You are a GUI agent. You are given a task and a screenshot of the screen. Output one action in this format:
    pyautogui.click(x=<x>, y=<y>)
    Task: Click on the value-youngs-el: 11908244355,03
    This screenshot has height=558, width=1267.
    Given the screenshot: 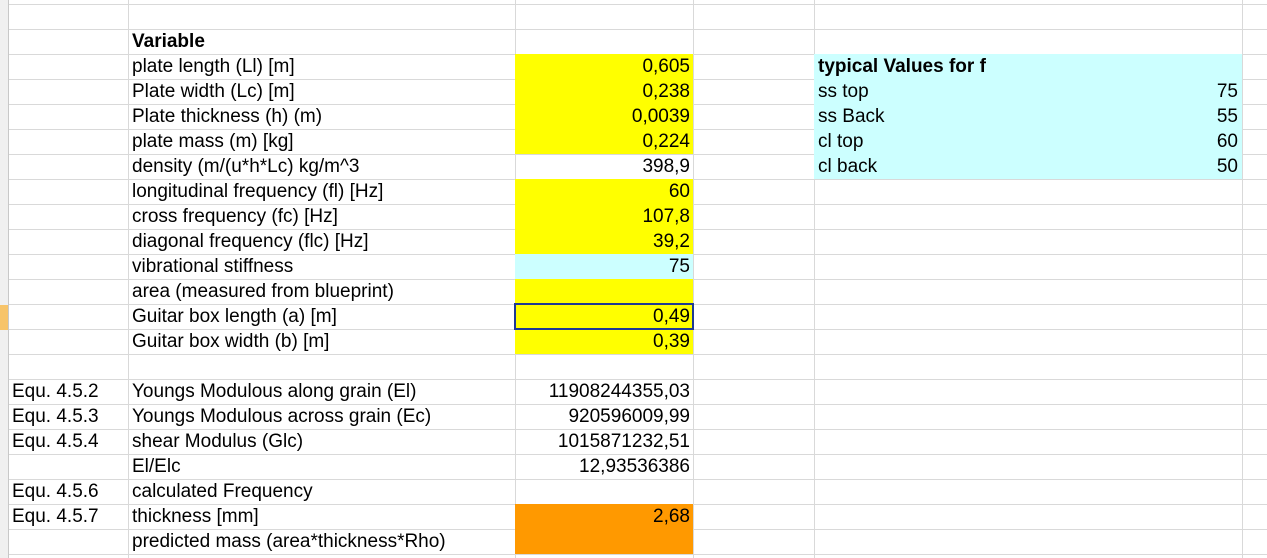 What is the action you would take?
    pyautogui.click(x=619, y=391)
    